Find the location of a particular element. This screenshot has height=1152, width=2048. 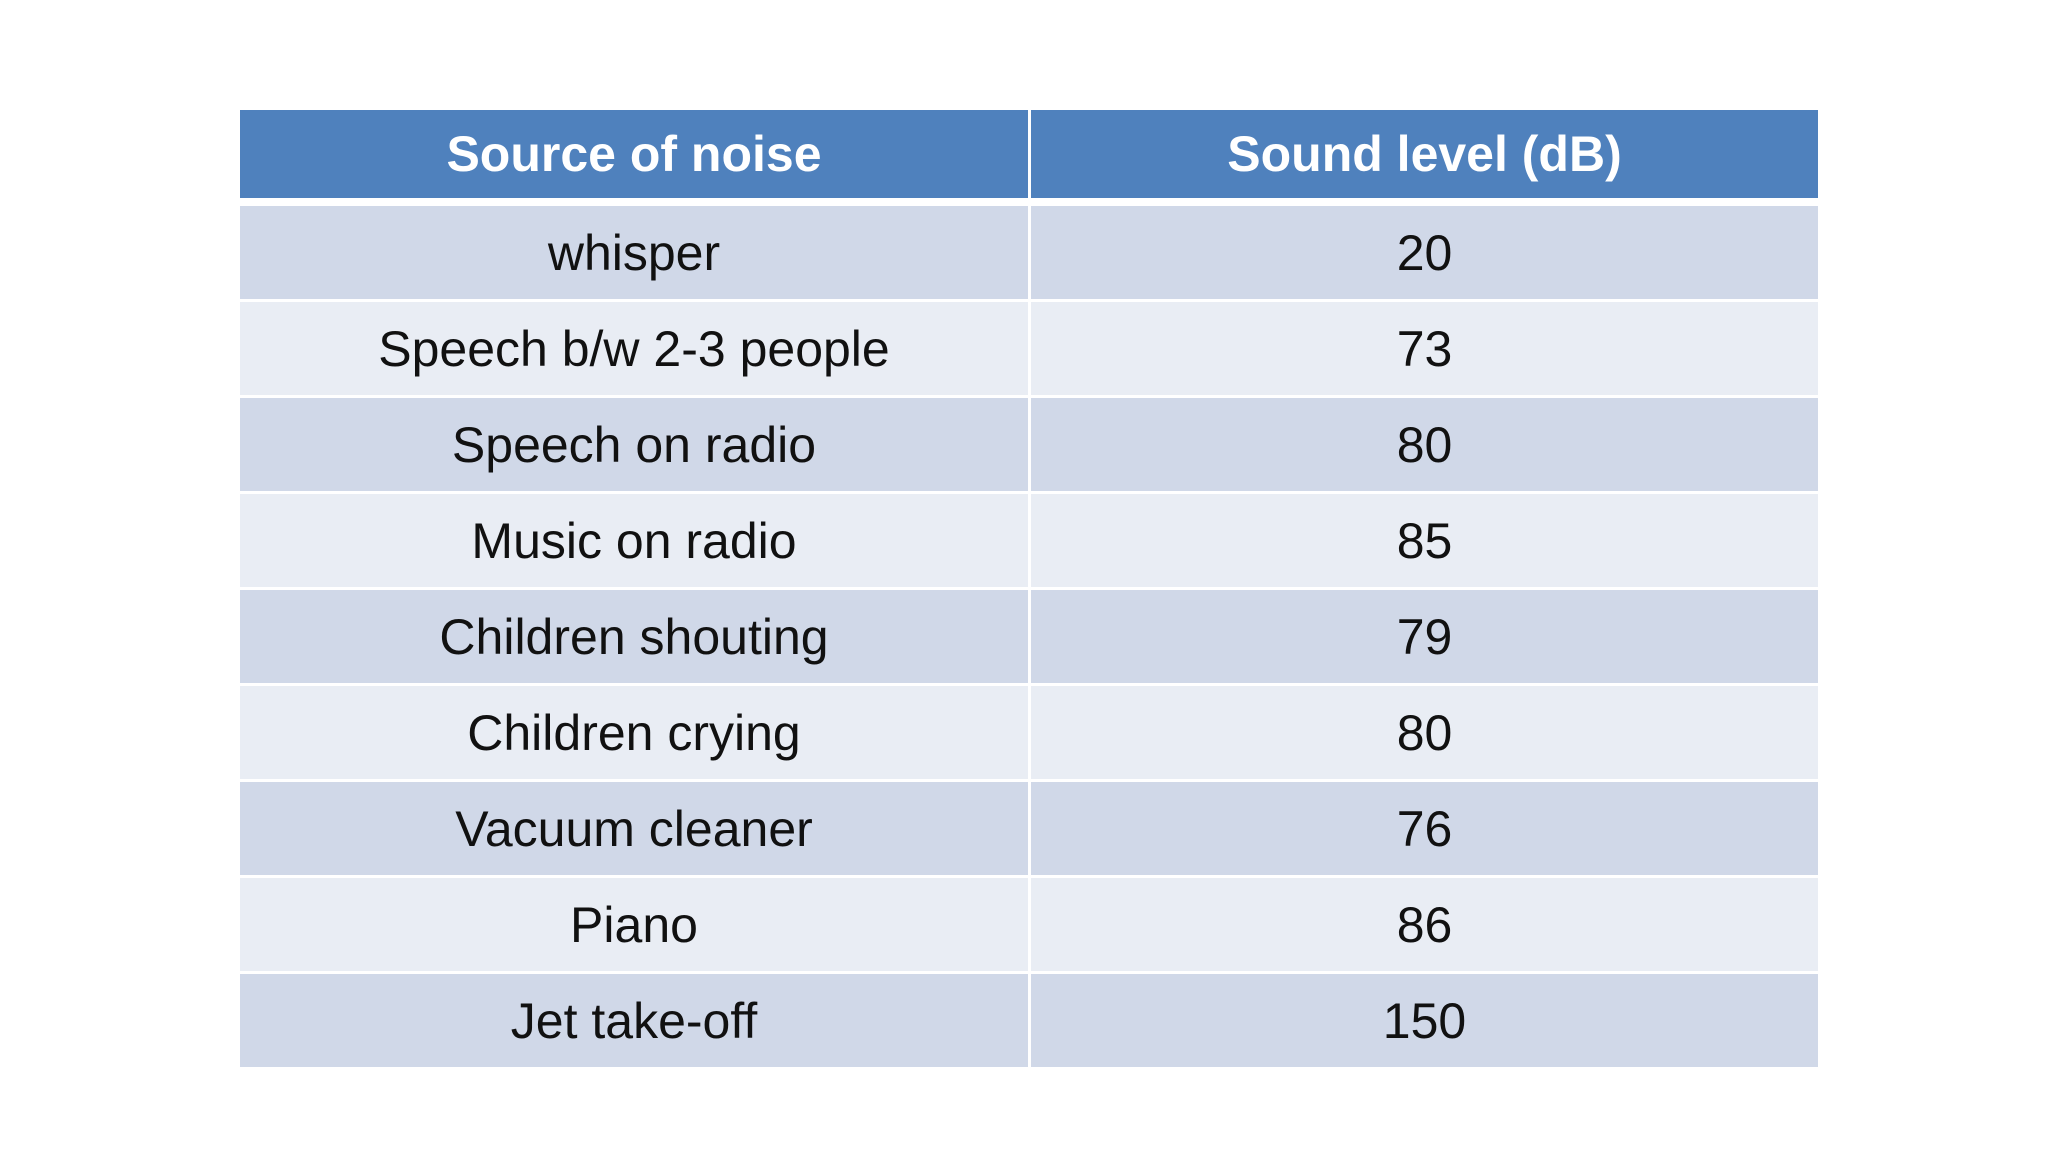

noise-source-cell: Music on radio is located at coordinates (634, 542).